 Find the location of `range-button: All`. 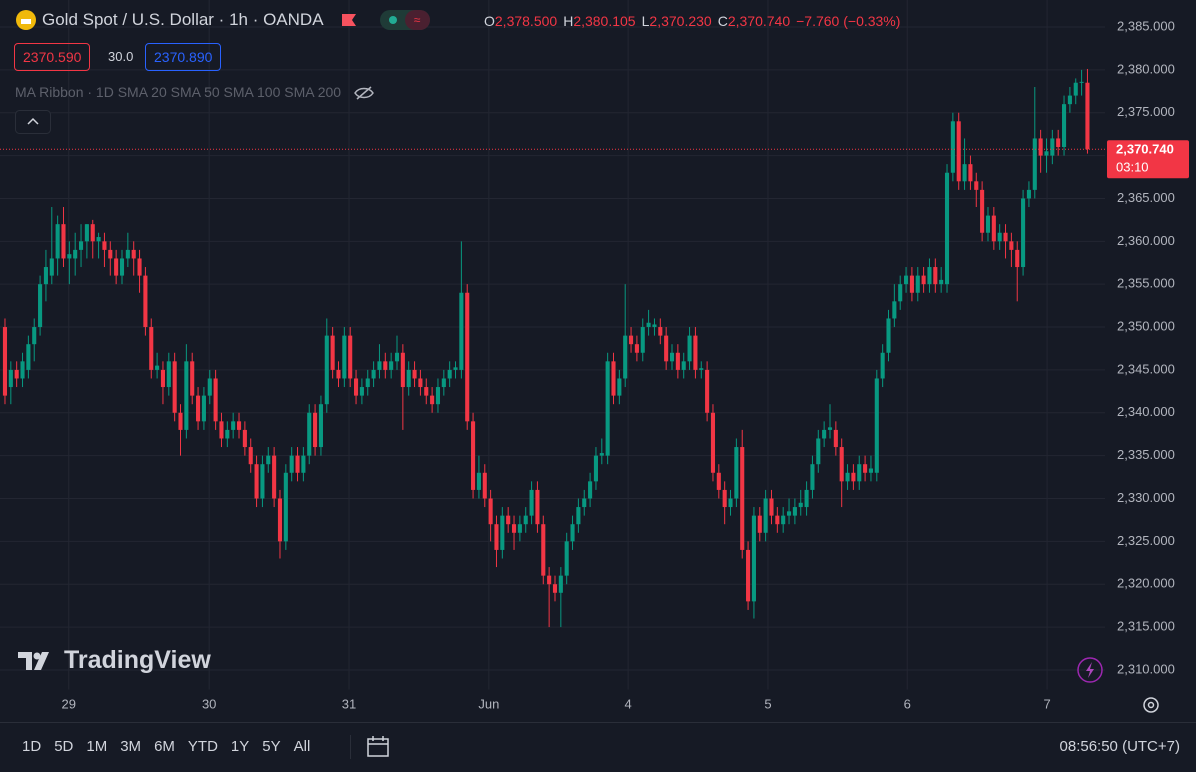

range-button: All is located at coordinates (302, 746).